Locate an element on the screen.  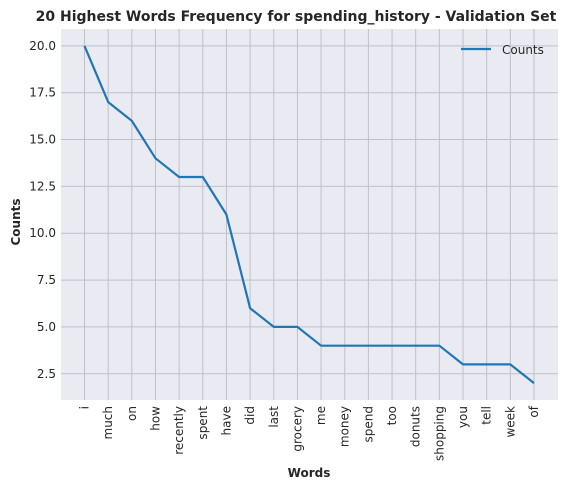
x-tick-label: tell is located at coordinates (487, 415).